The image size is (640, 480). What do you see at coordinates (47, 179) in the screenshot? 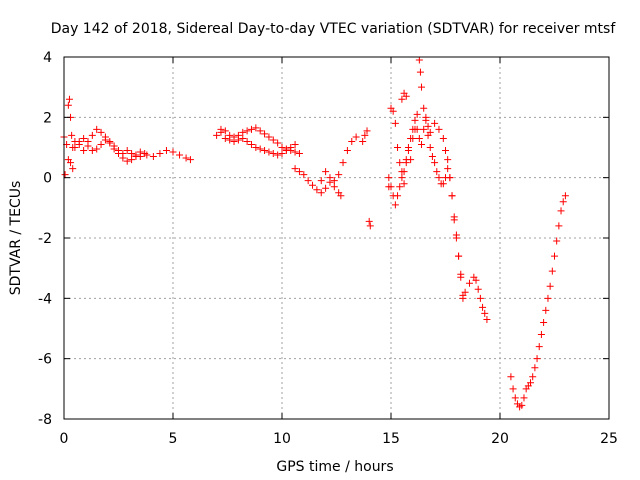
I see `y-tick-label: 0` at bounding box center [47, 179].